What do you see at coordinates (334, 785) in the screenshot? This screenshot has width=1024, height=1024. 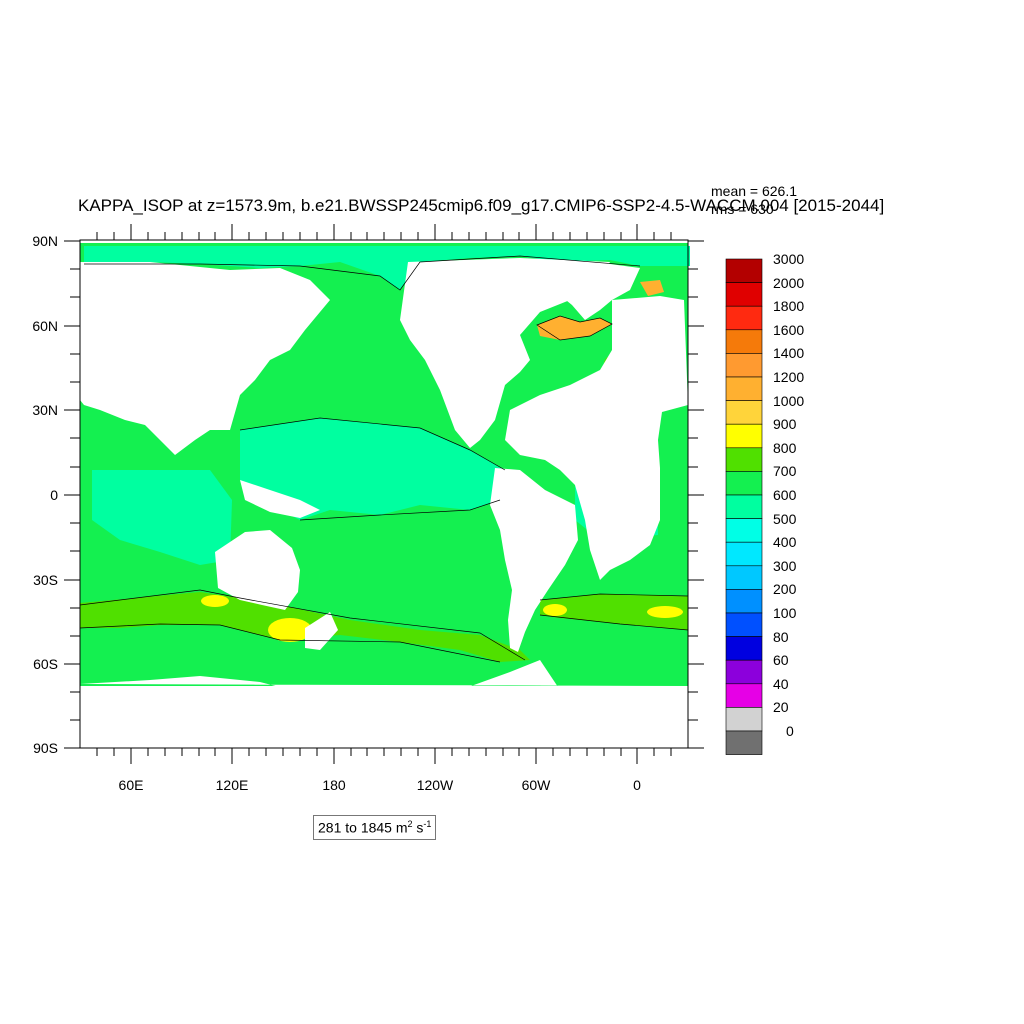 I see `x-tick-label: 180` at bounding box center [334, 785].